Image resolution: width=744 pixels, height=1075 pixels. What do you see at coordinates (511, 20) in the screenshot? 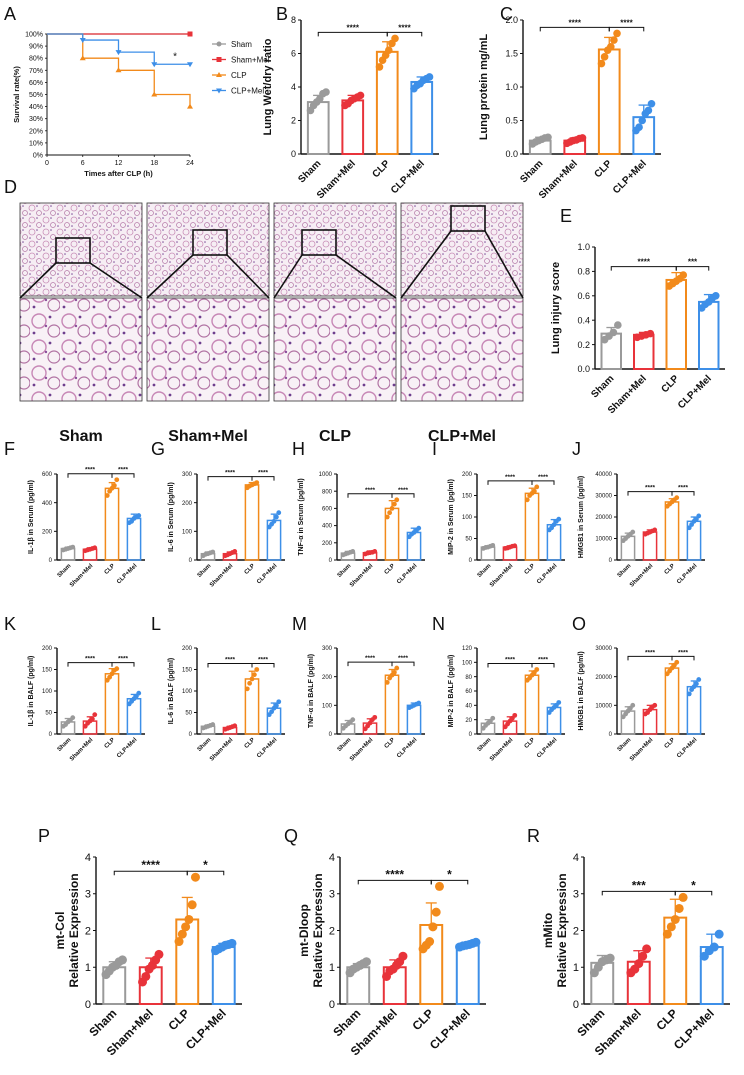
I see `y-tick-label: 2.0` at bounding box center [511, 20].